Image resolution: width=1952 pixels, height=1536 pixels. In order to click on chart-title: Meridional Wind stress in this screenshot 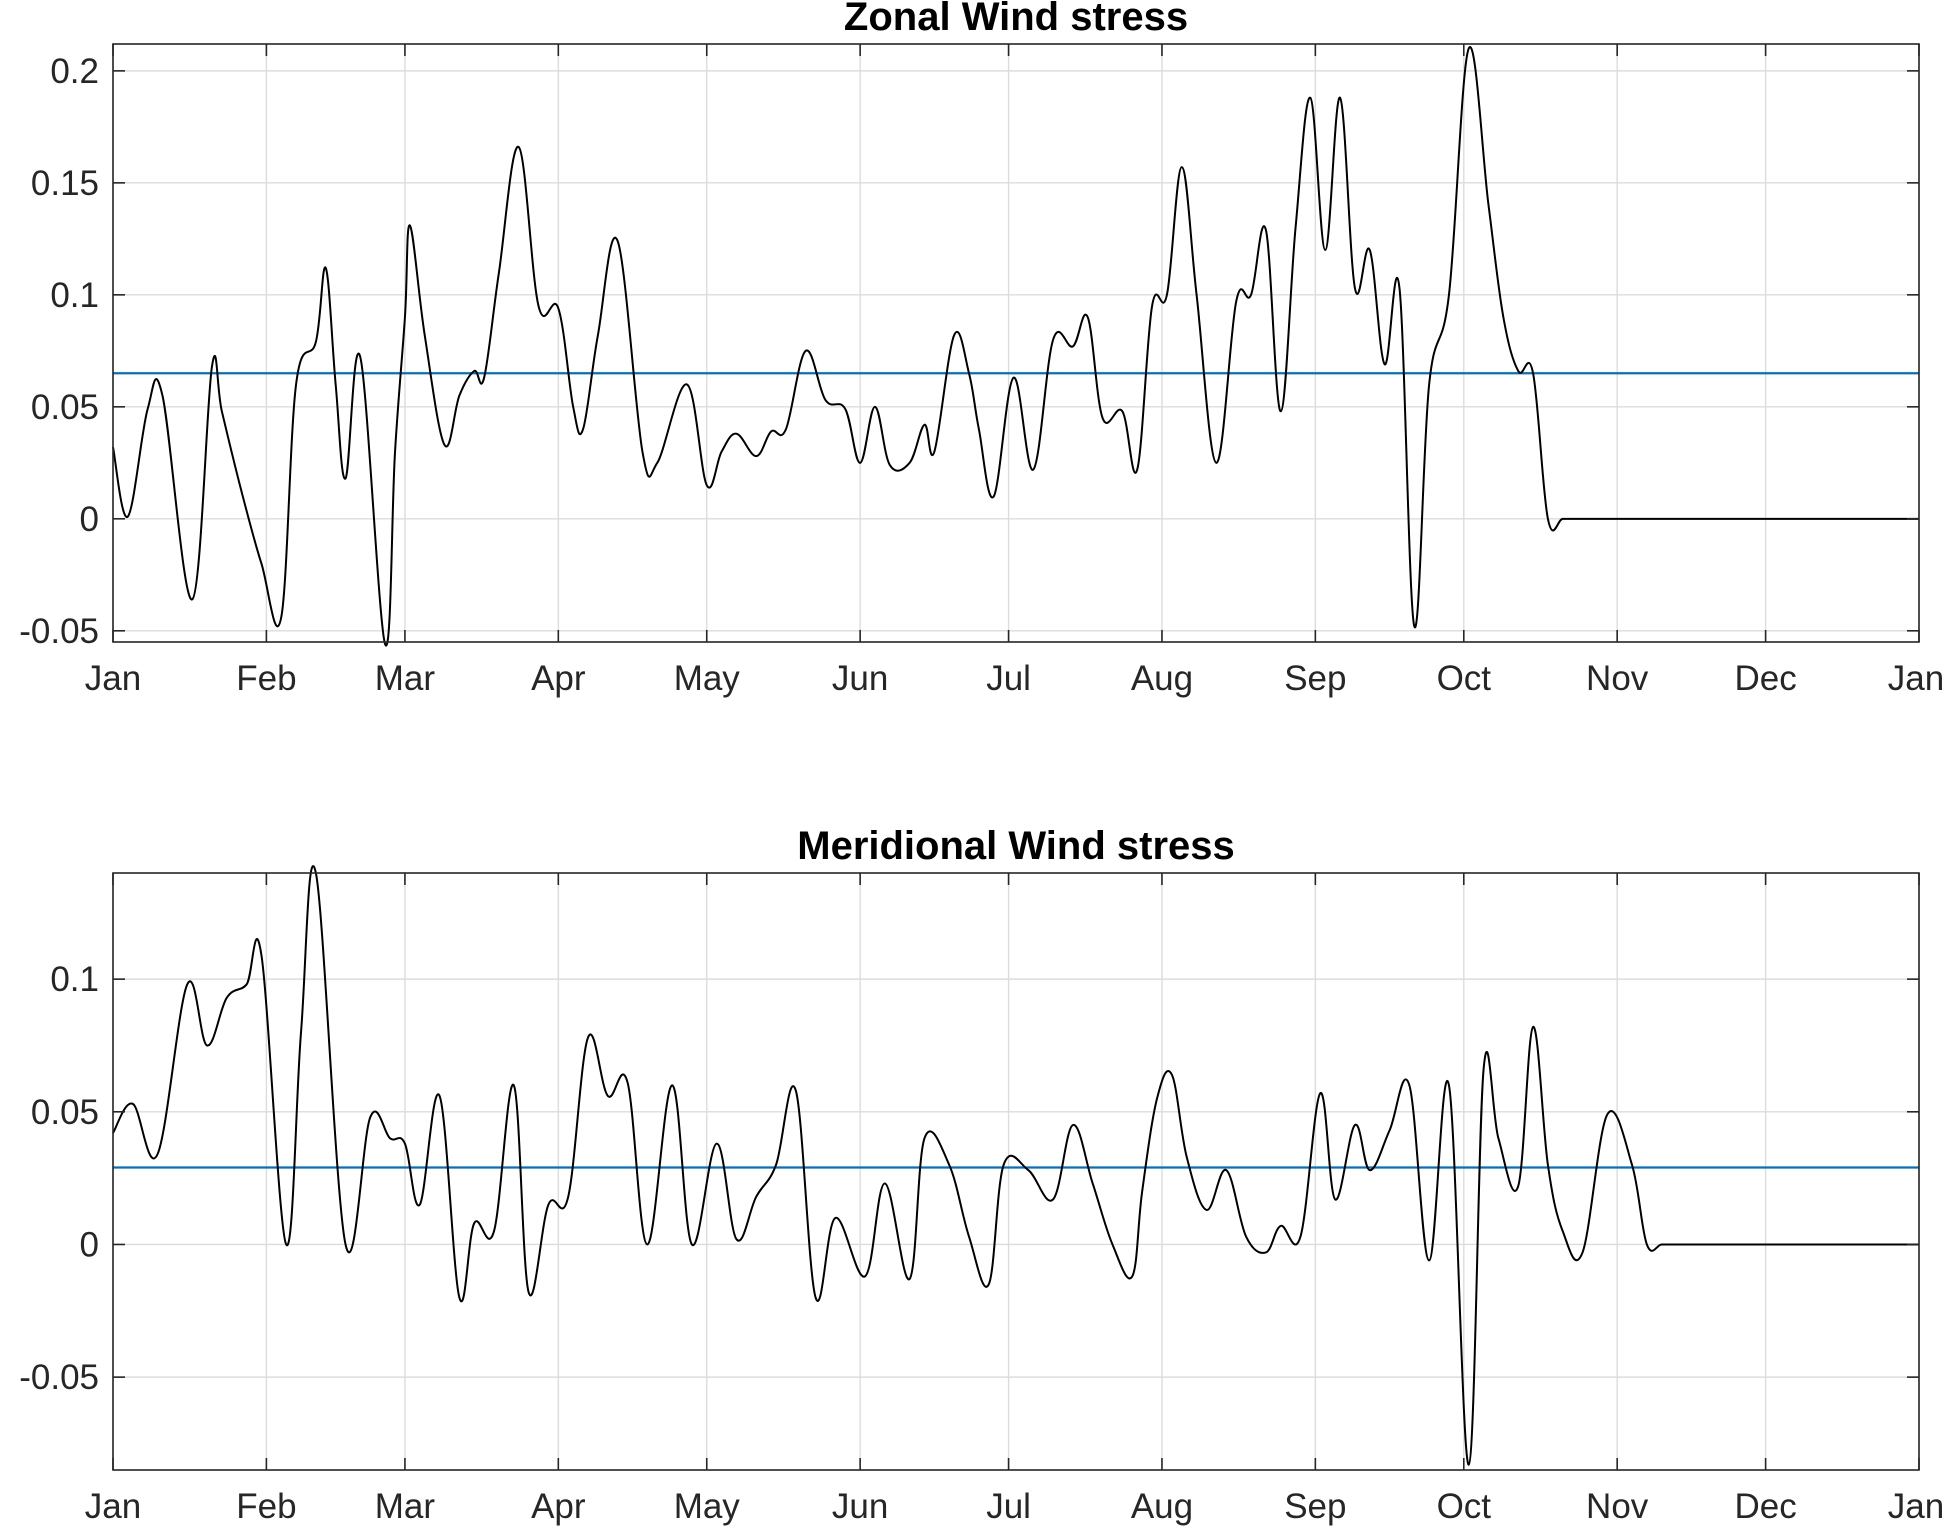, I will do `click(1016, 846)`.